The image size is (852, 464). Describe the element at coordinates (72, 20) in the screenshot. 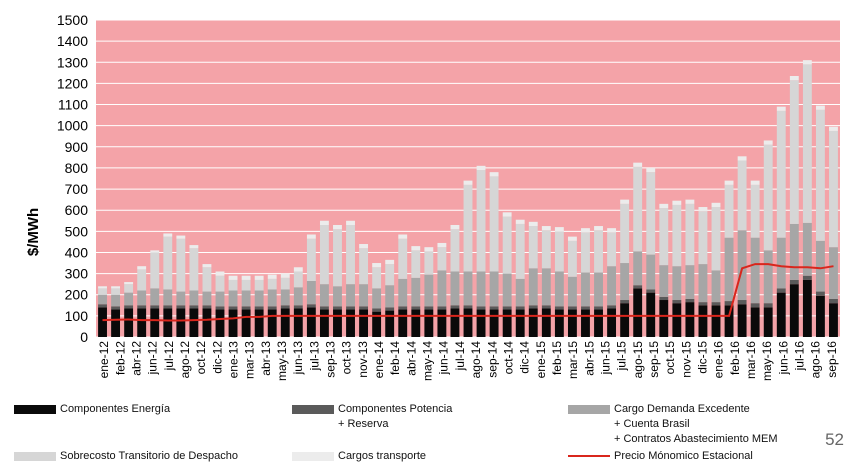

I see `y-tick-label: 1500` at that location.